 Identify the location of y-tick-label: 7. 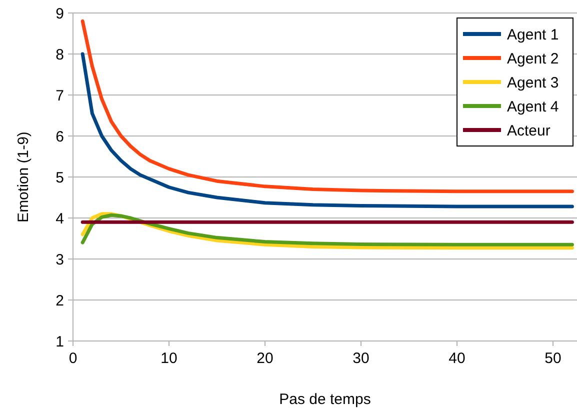
(60, 95).